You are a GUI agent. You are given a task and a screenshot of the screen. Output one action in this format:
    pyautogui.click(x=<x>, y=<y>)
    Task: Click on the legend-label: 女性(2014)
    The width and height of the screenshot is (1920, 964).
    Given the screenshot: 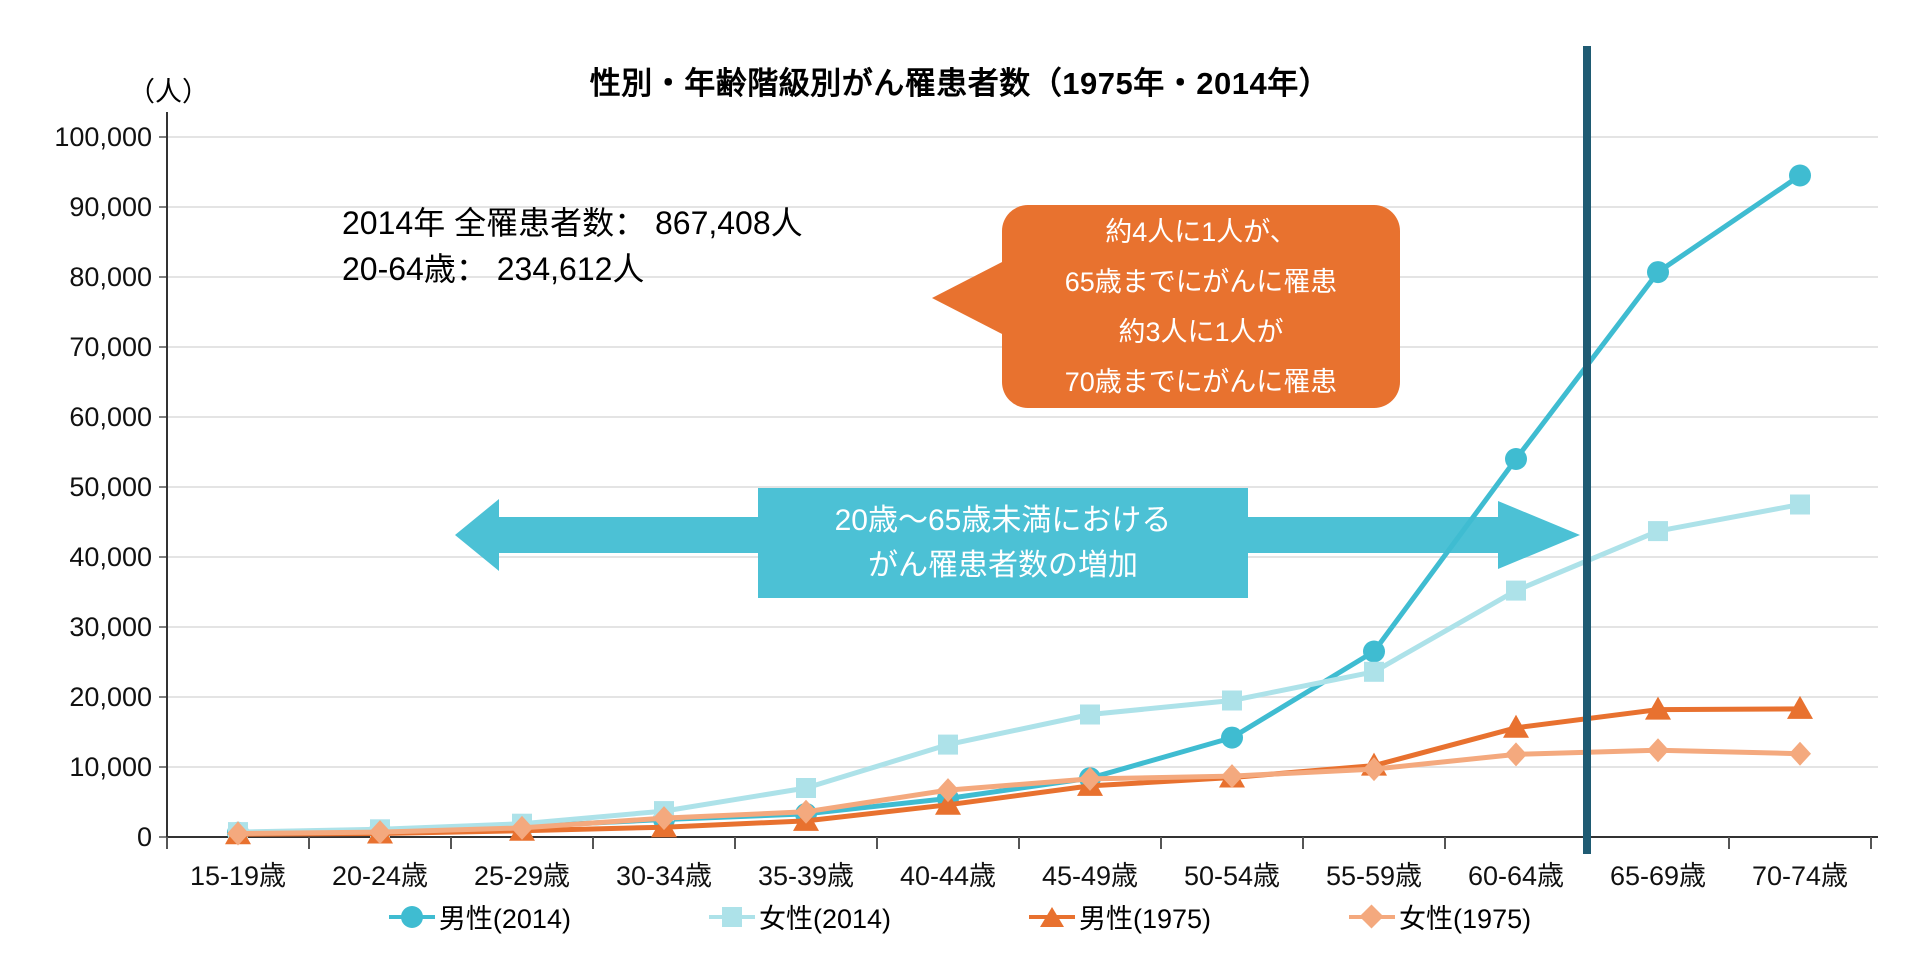 What is the action you would take?
    pyautogui.click(x=824, y=919)
    